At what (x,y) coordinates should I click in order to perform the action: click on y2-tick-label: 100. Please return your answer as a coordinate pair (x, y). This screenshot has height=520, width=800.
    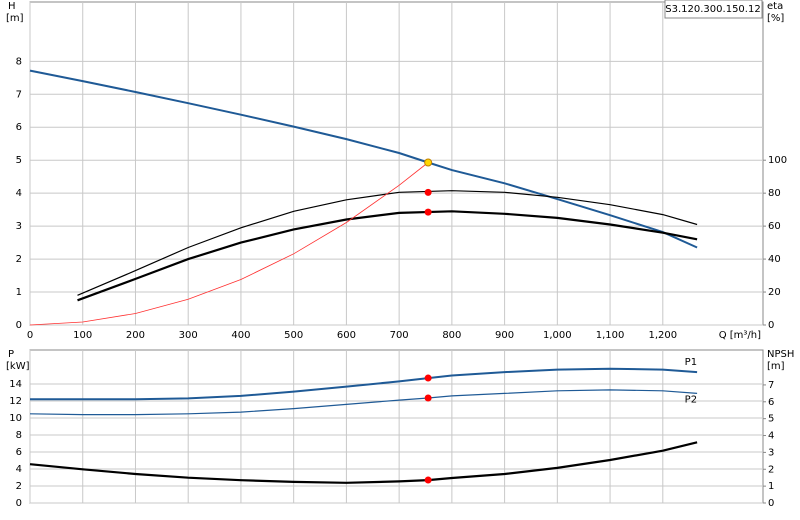
    Looking at the image, I should click on (777, 160).